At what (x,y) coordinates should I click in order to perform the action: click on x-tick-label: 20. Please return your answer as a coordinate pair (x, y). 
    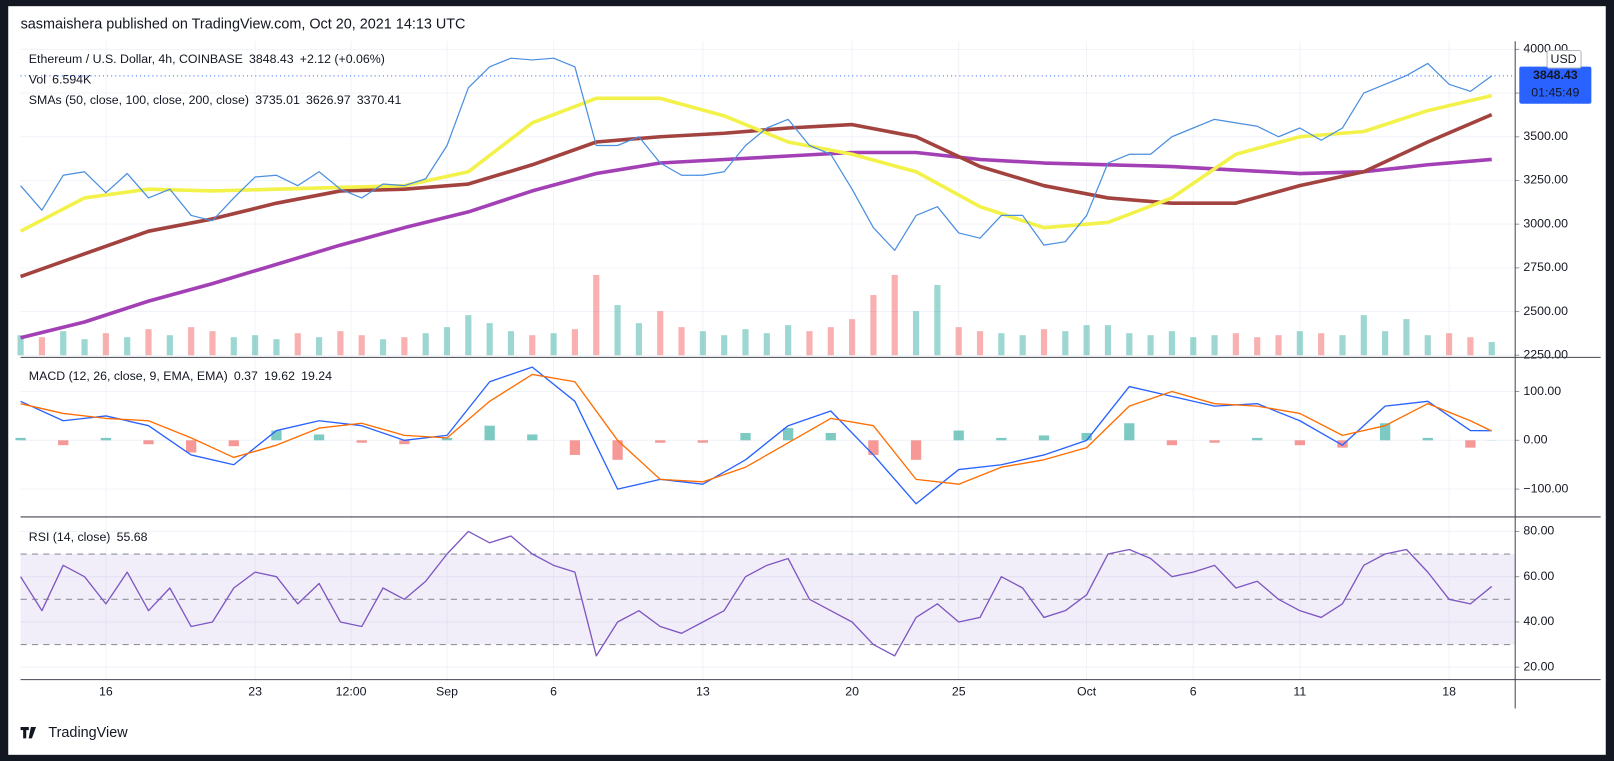
    Looking at the image, I should click on (852, 691).